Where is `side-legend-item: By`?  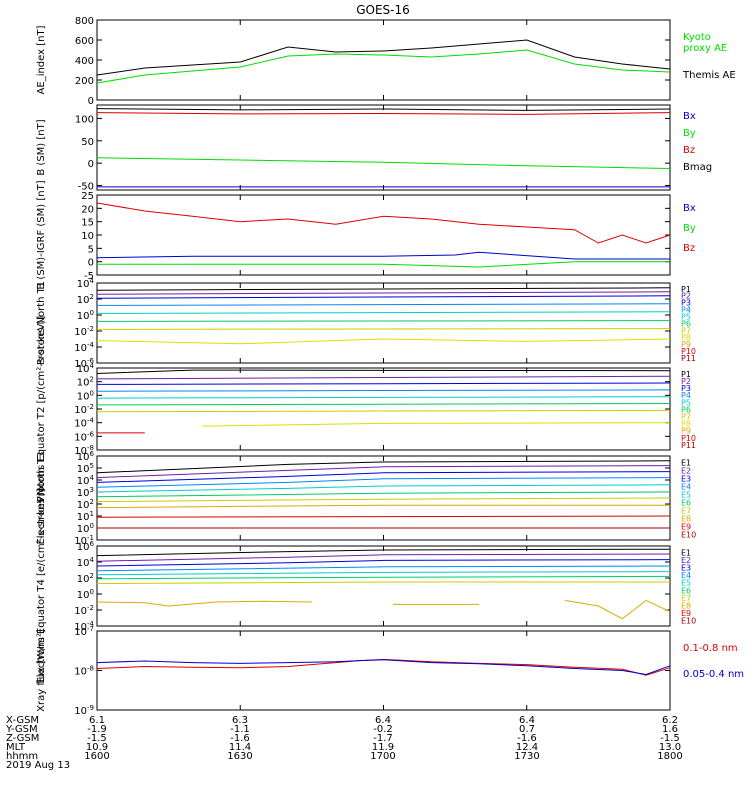
side-legend-item: By is located at coordinates (689, 133).